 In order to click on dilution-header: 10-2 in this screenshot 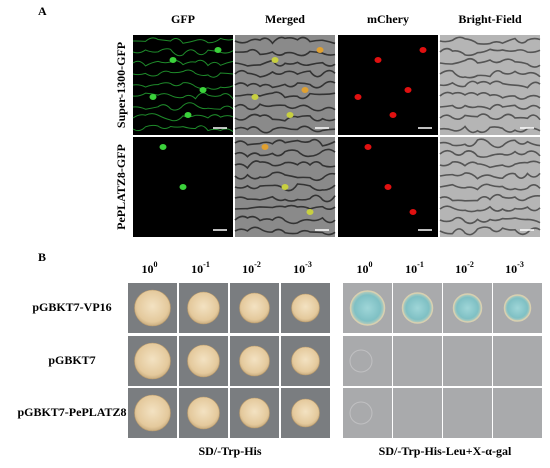, I will do `click(251, 268)`.